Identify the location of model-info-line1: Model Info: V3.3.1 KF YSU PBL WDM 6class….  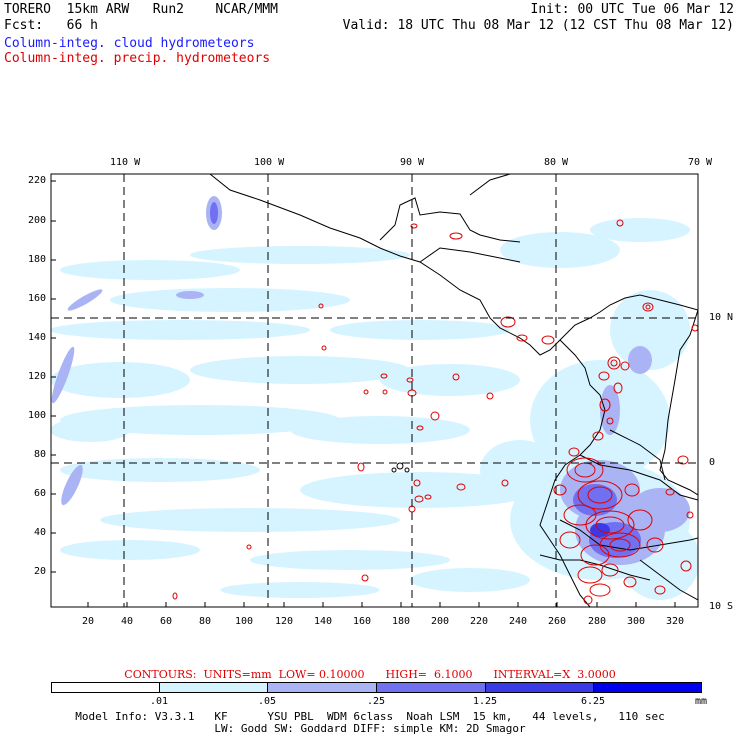
(370, 716).